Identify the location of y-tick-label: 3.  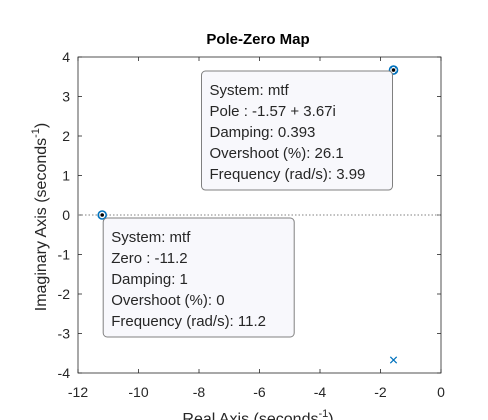
(66, 97).